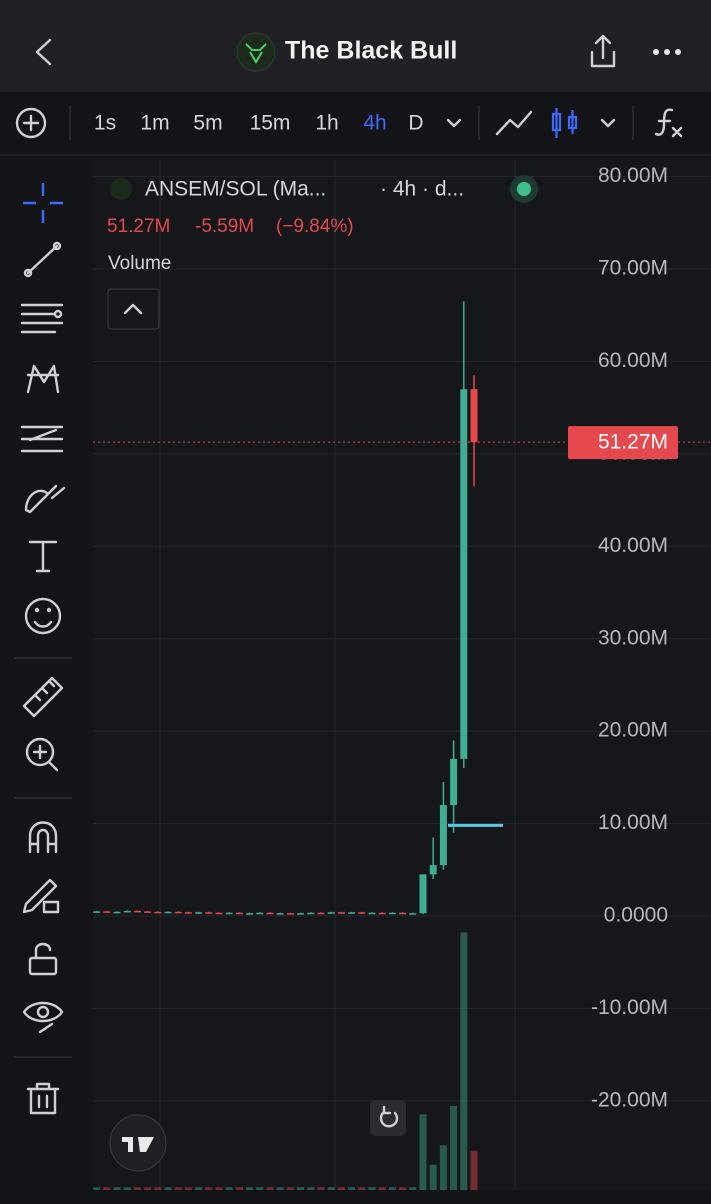 The image size is (711, 1204). Describe the element at coordinates (633, 730) in the screenshot. I see `y-tick-label: 20.00M` at that location.